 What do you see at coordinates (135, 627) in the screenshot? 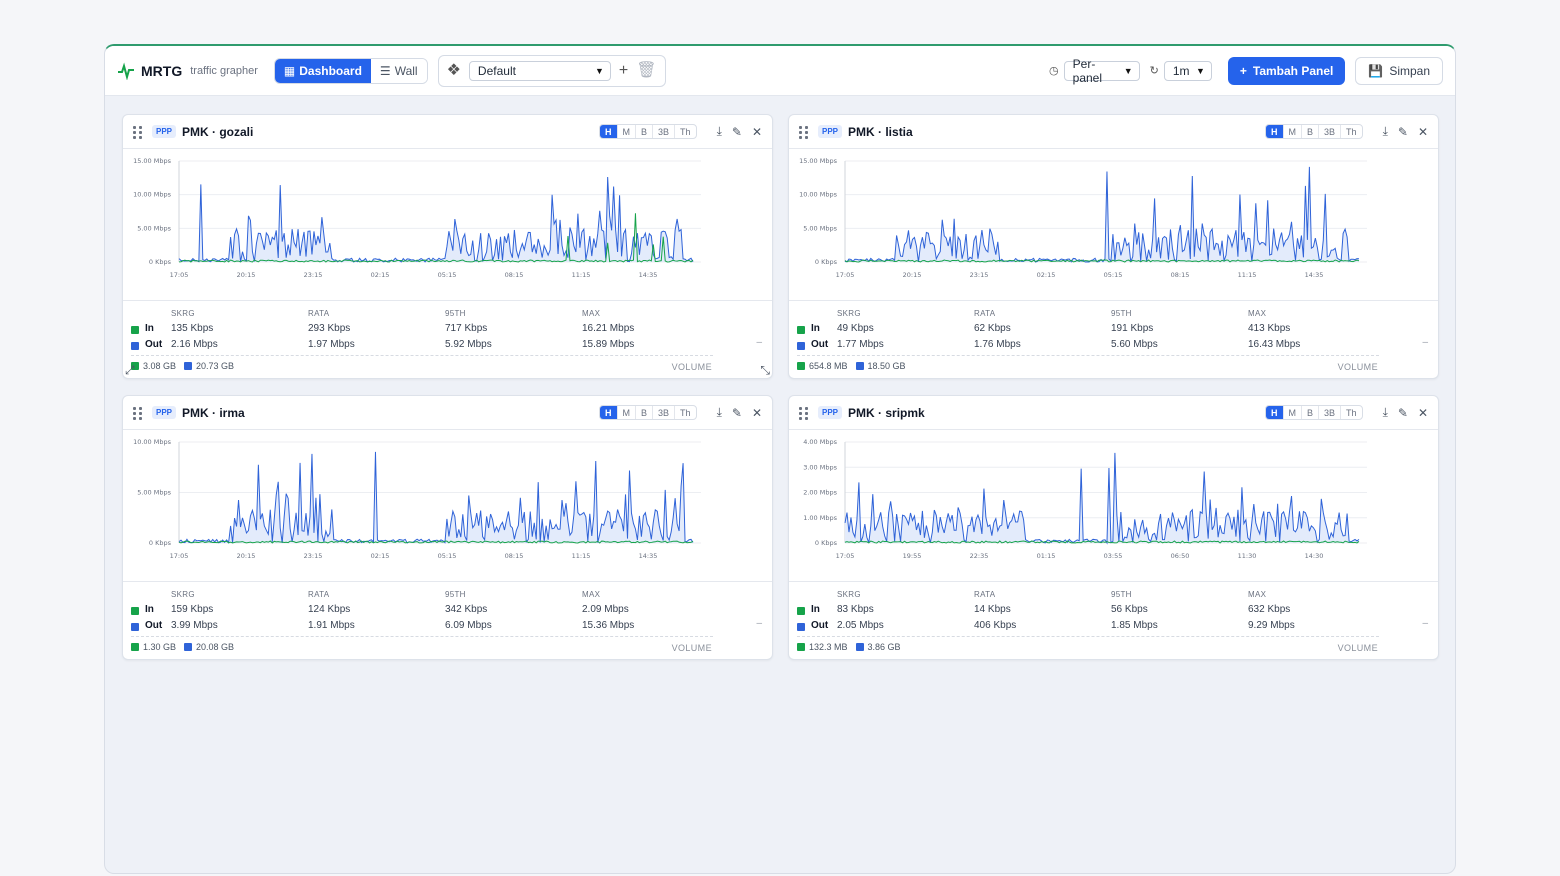
I see `out-swatch` at bounding box center [135, 627].